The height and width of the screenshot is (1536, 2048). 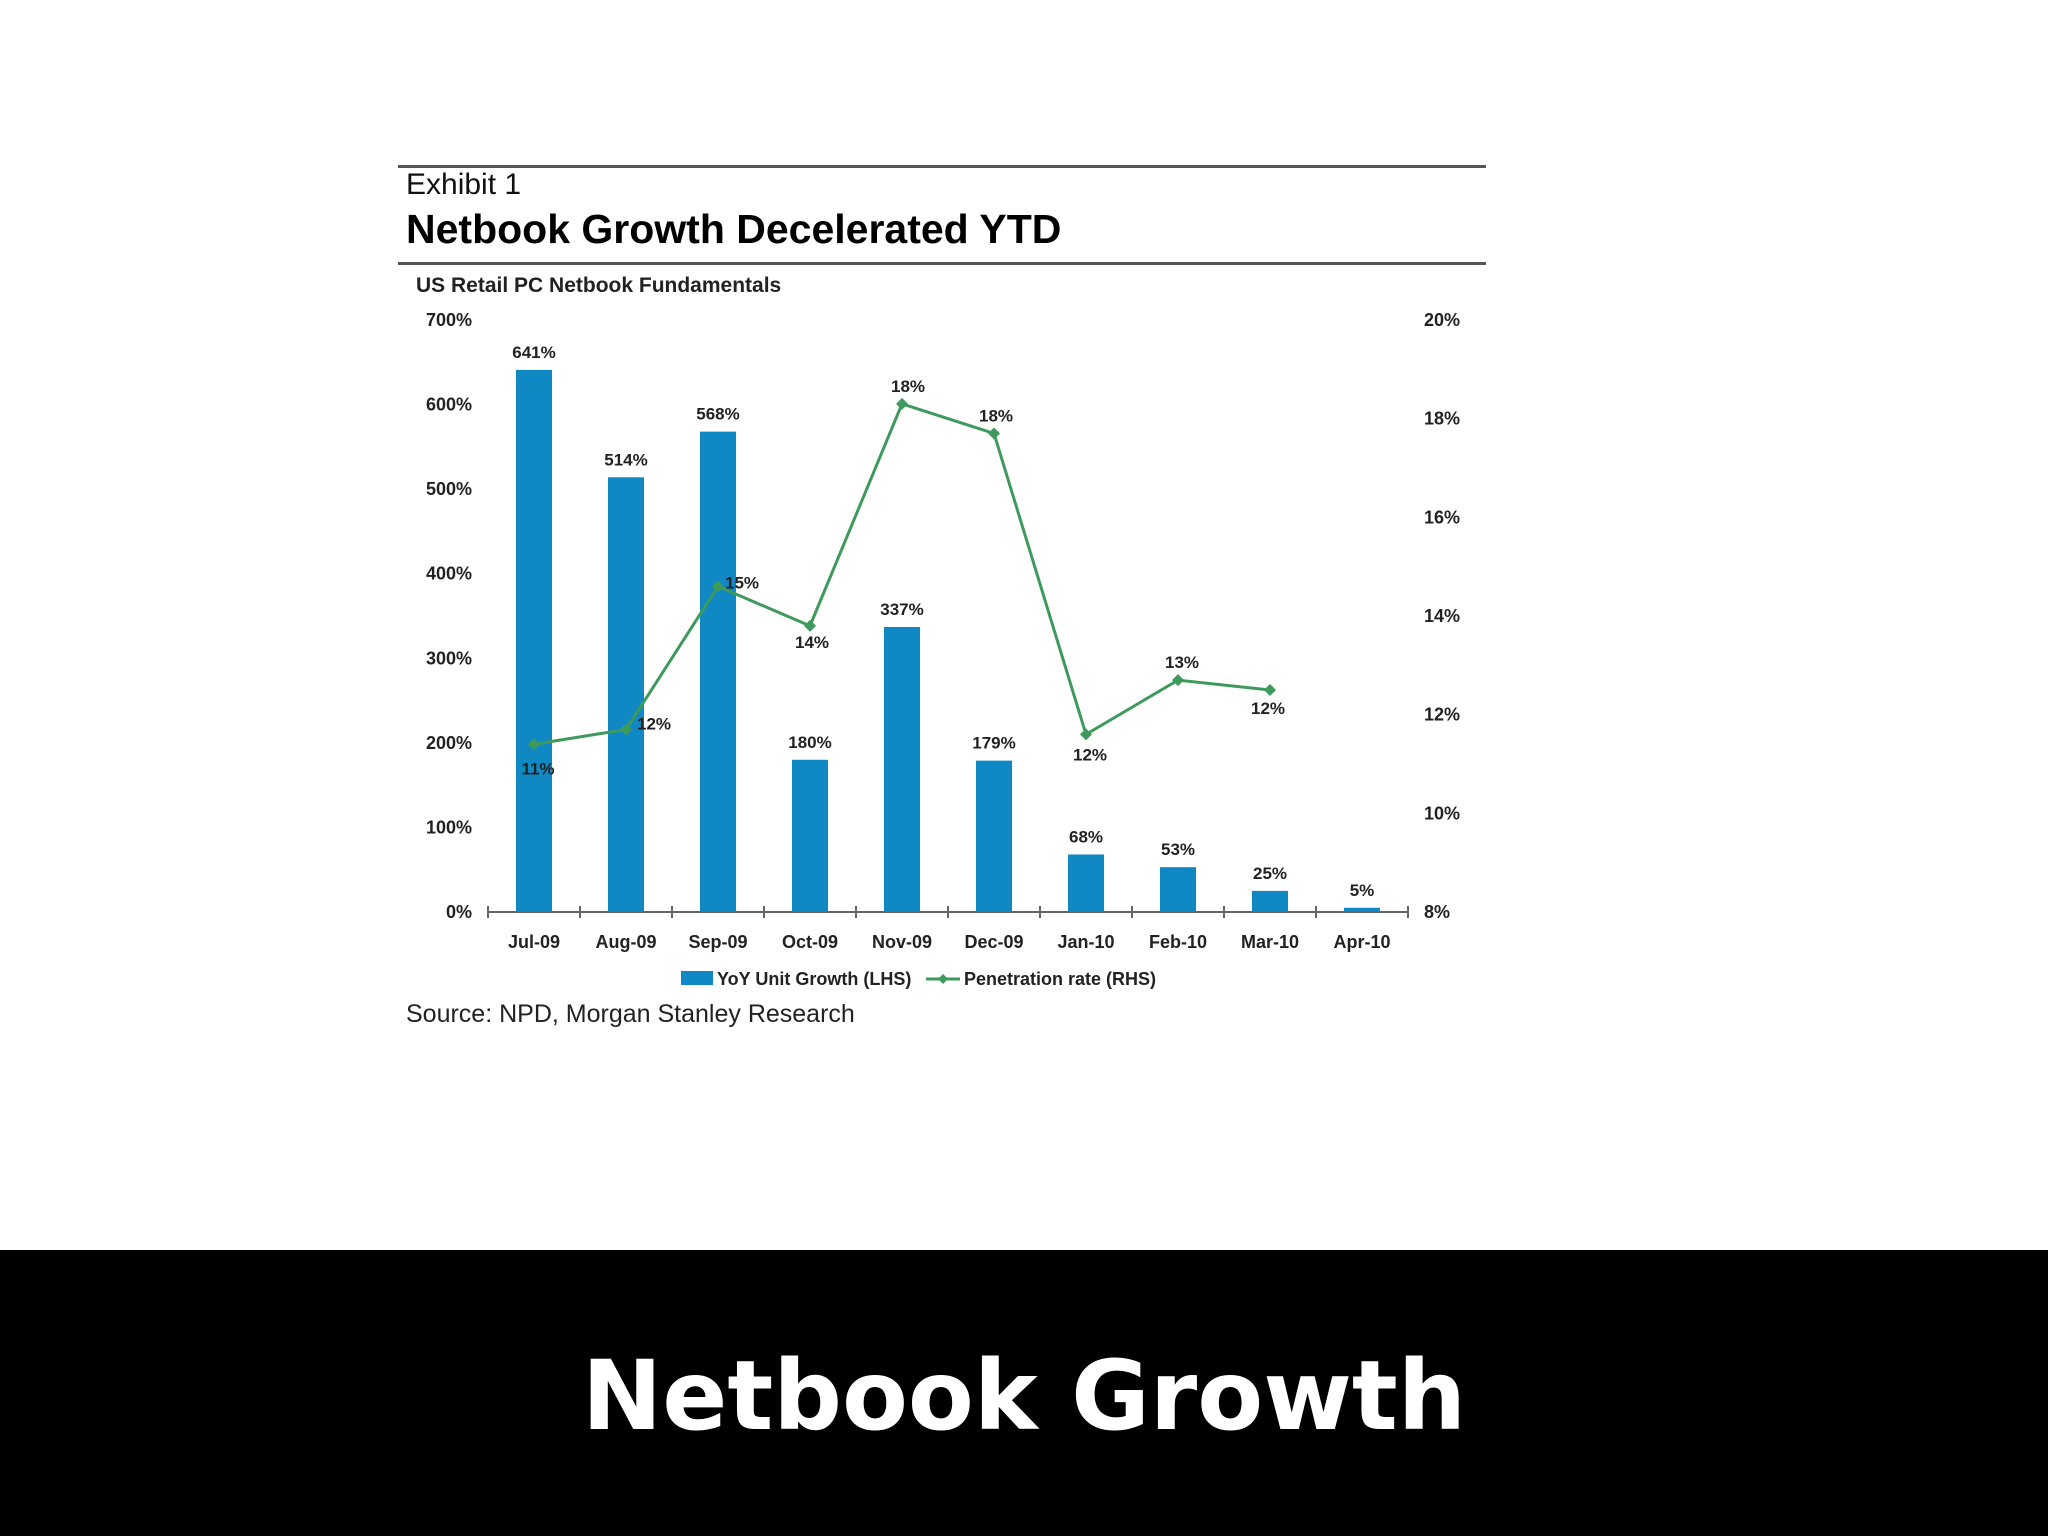 What do you see at coordinates (717, 942) in the screenshot?
I see `x-tick-label: Sep-09` at bounding box center [717, 942].